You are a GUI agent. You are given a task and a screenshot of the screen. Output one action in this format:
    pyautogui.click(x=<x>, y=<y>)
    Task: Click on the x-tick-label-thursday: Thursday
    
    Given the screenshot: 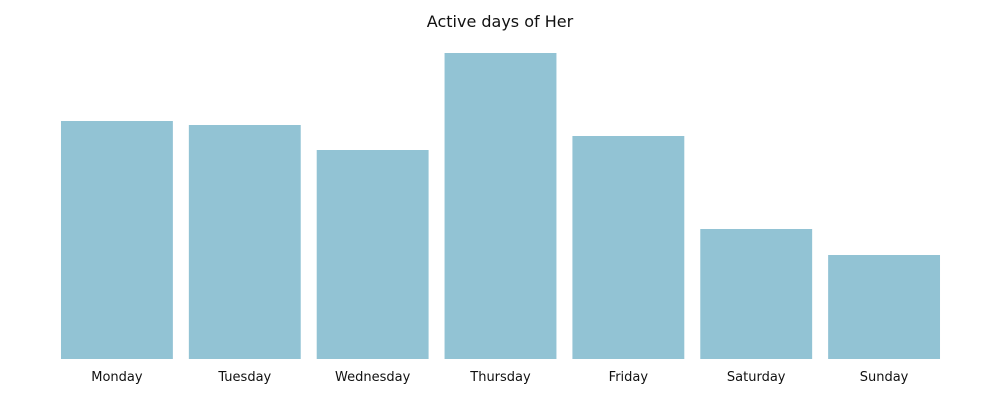 What is the action you would take?
    pyautogui.click(x=500, y=377)
    